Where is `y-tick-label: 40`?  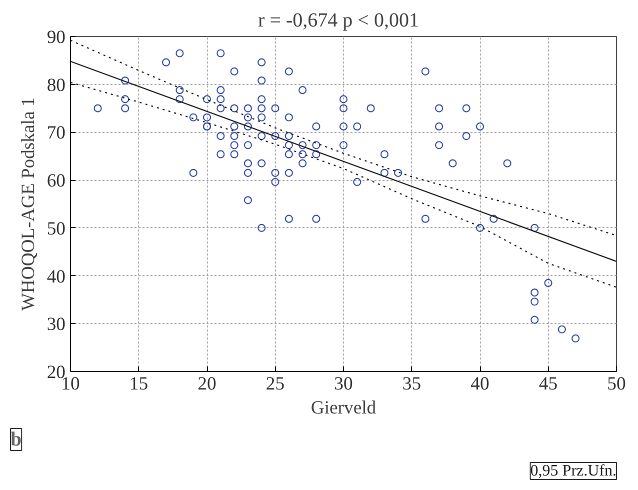
y-tick-label: 40 is located at coordinates (56, 277).